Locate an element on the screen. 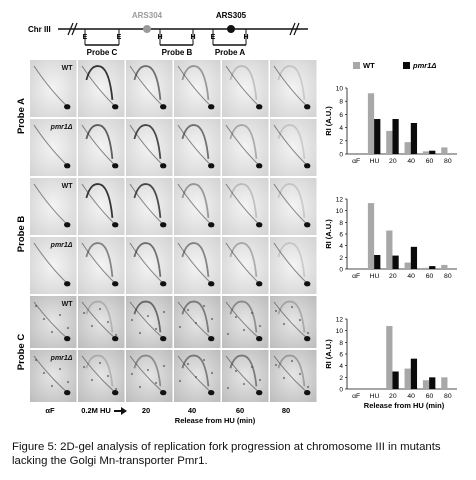  probe-c-label: Probe C is located at coordinates (102, 52).